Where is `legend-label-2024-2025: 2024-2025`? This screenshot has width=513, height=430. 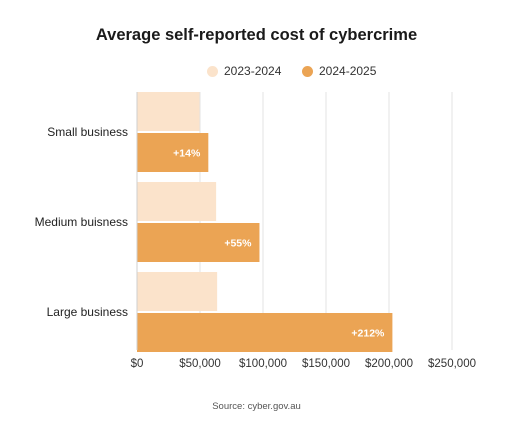 legend-label-2024-2025: 2024-2025 is located at coordinates (348, 71).